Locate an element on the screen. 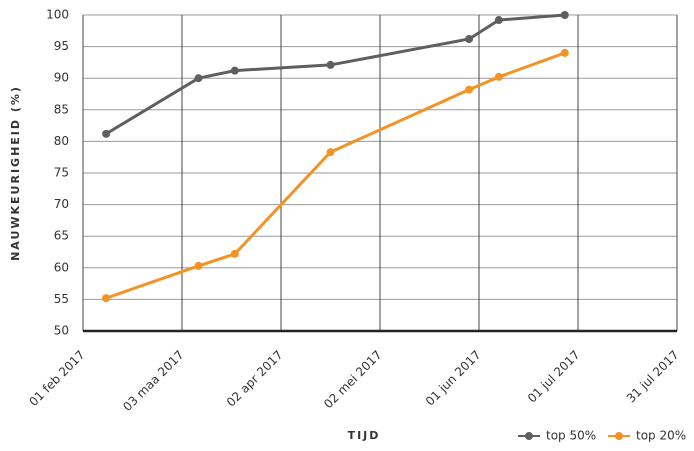 This screenshot has height=451, width=694. legend-label: top 50% is located at coordinates (571, 436).